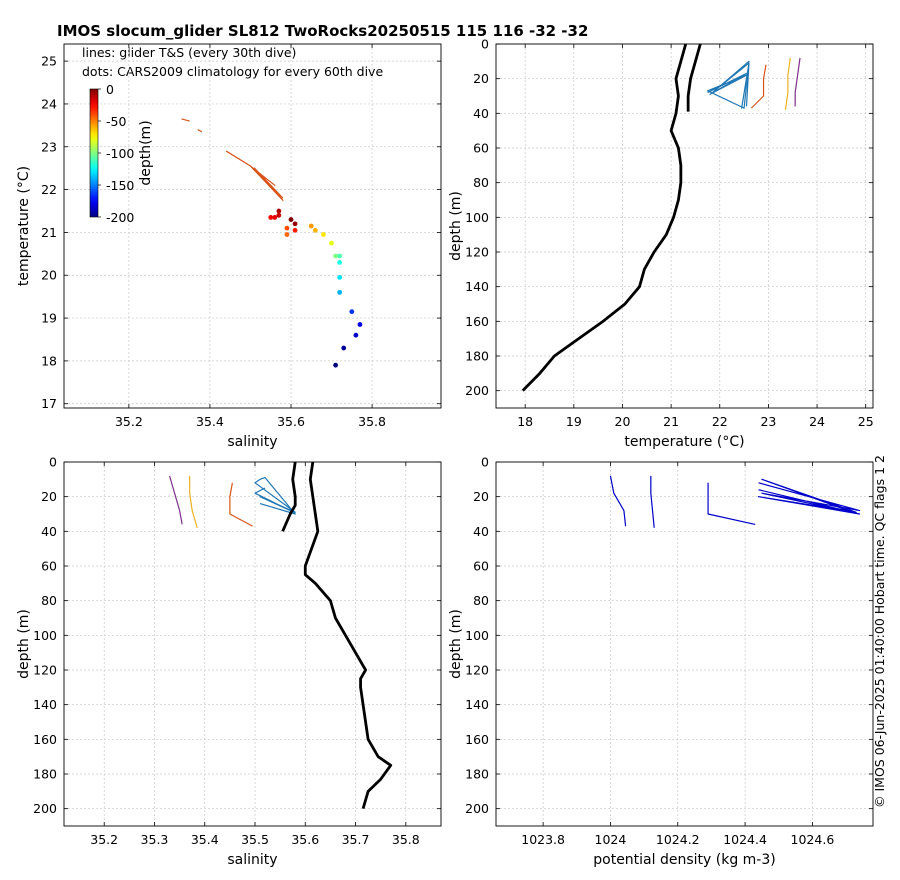 The width and height of the screenshot is (900, 880). I want to click on x-tick-label: 19, so click(574, 421).